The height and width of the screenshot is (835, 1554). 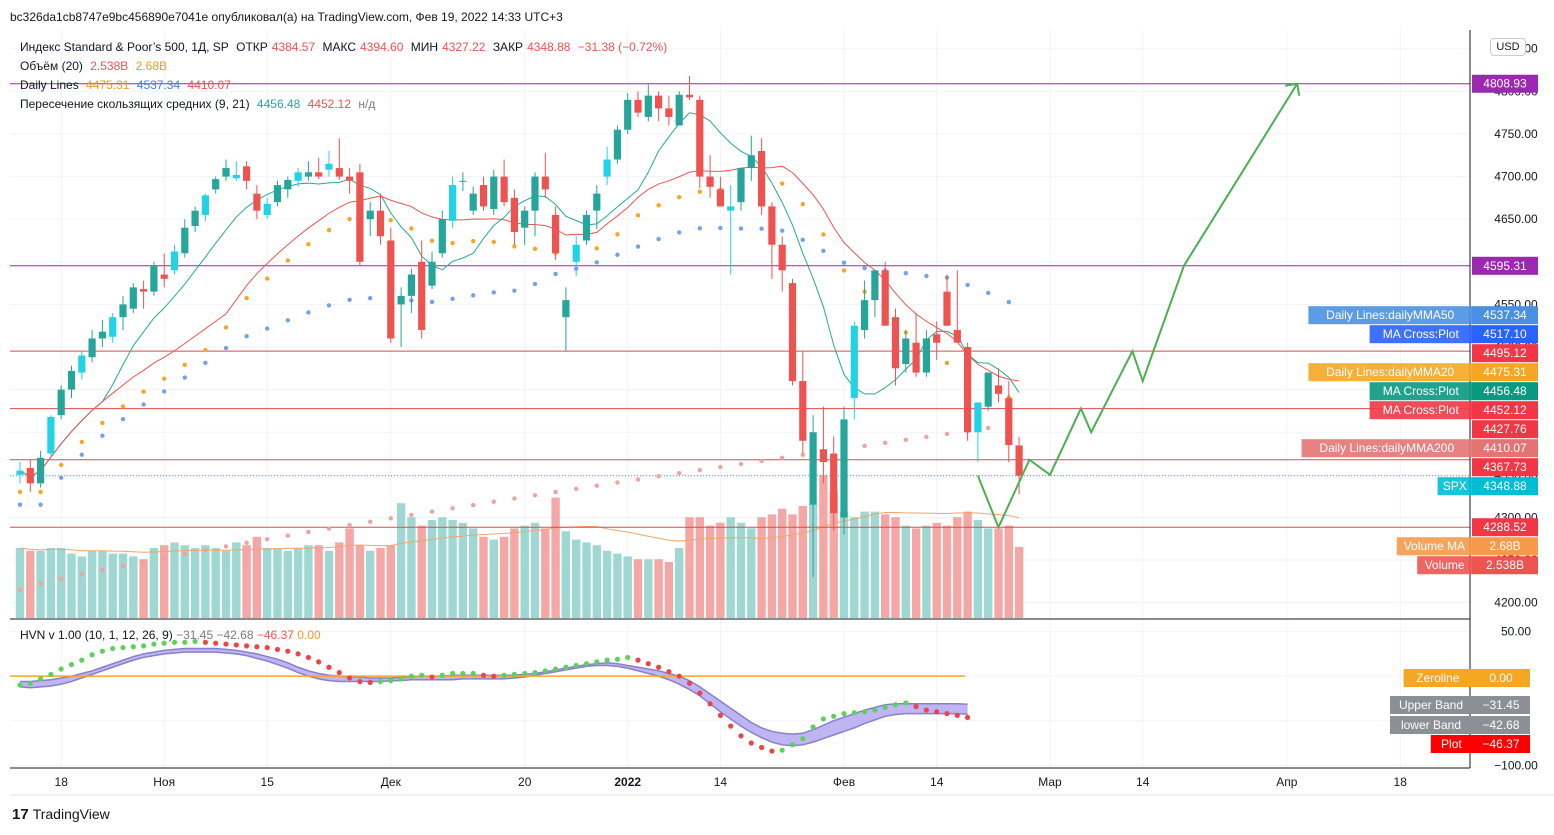 I want to click on volume-ma-line, so click(x=519, y=532).